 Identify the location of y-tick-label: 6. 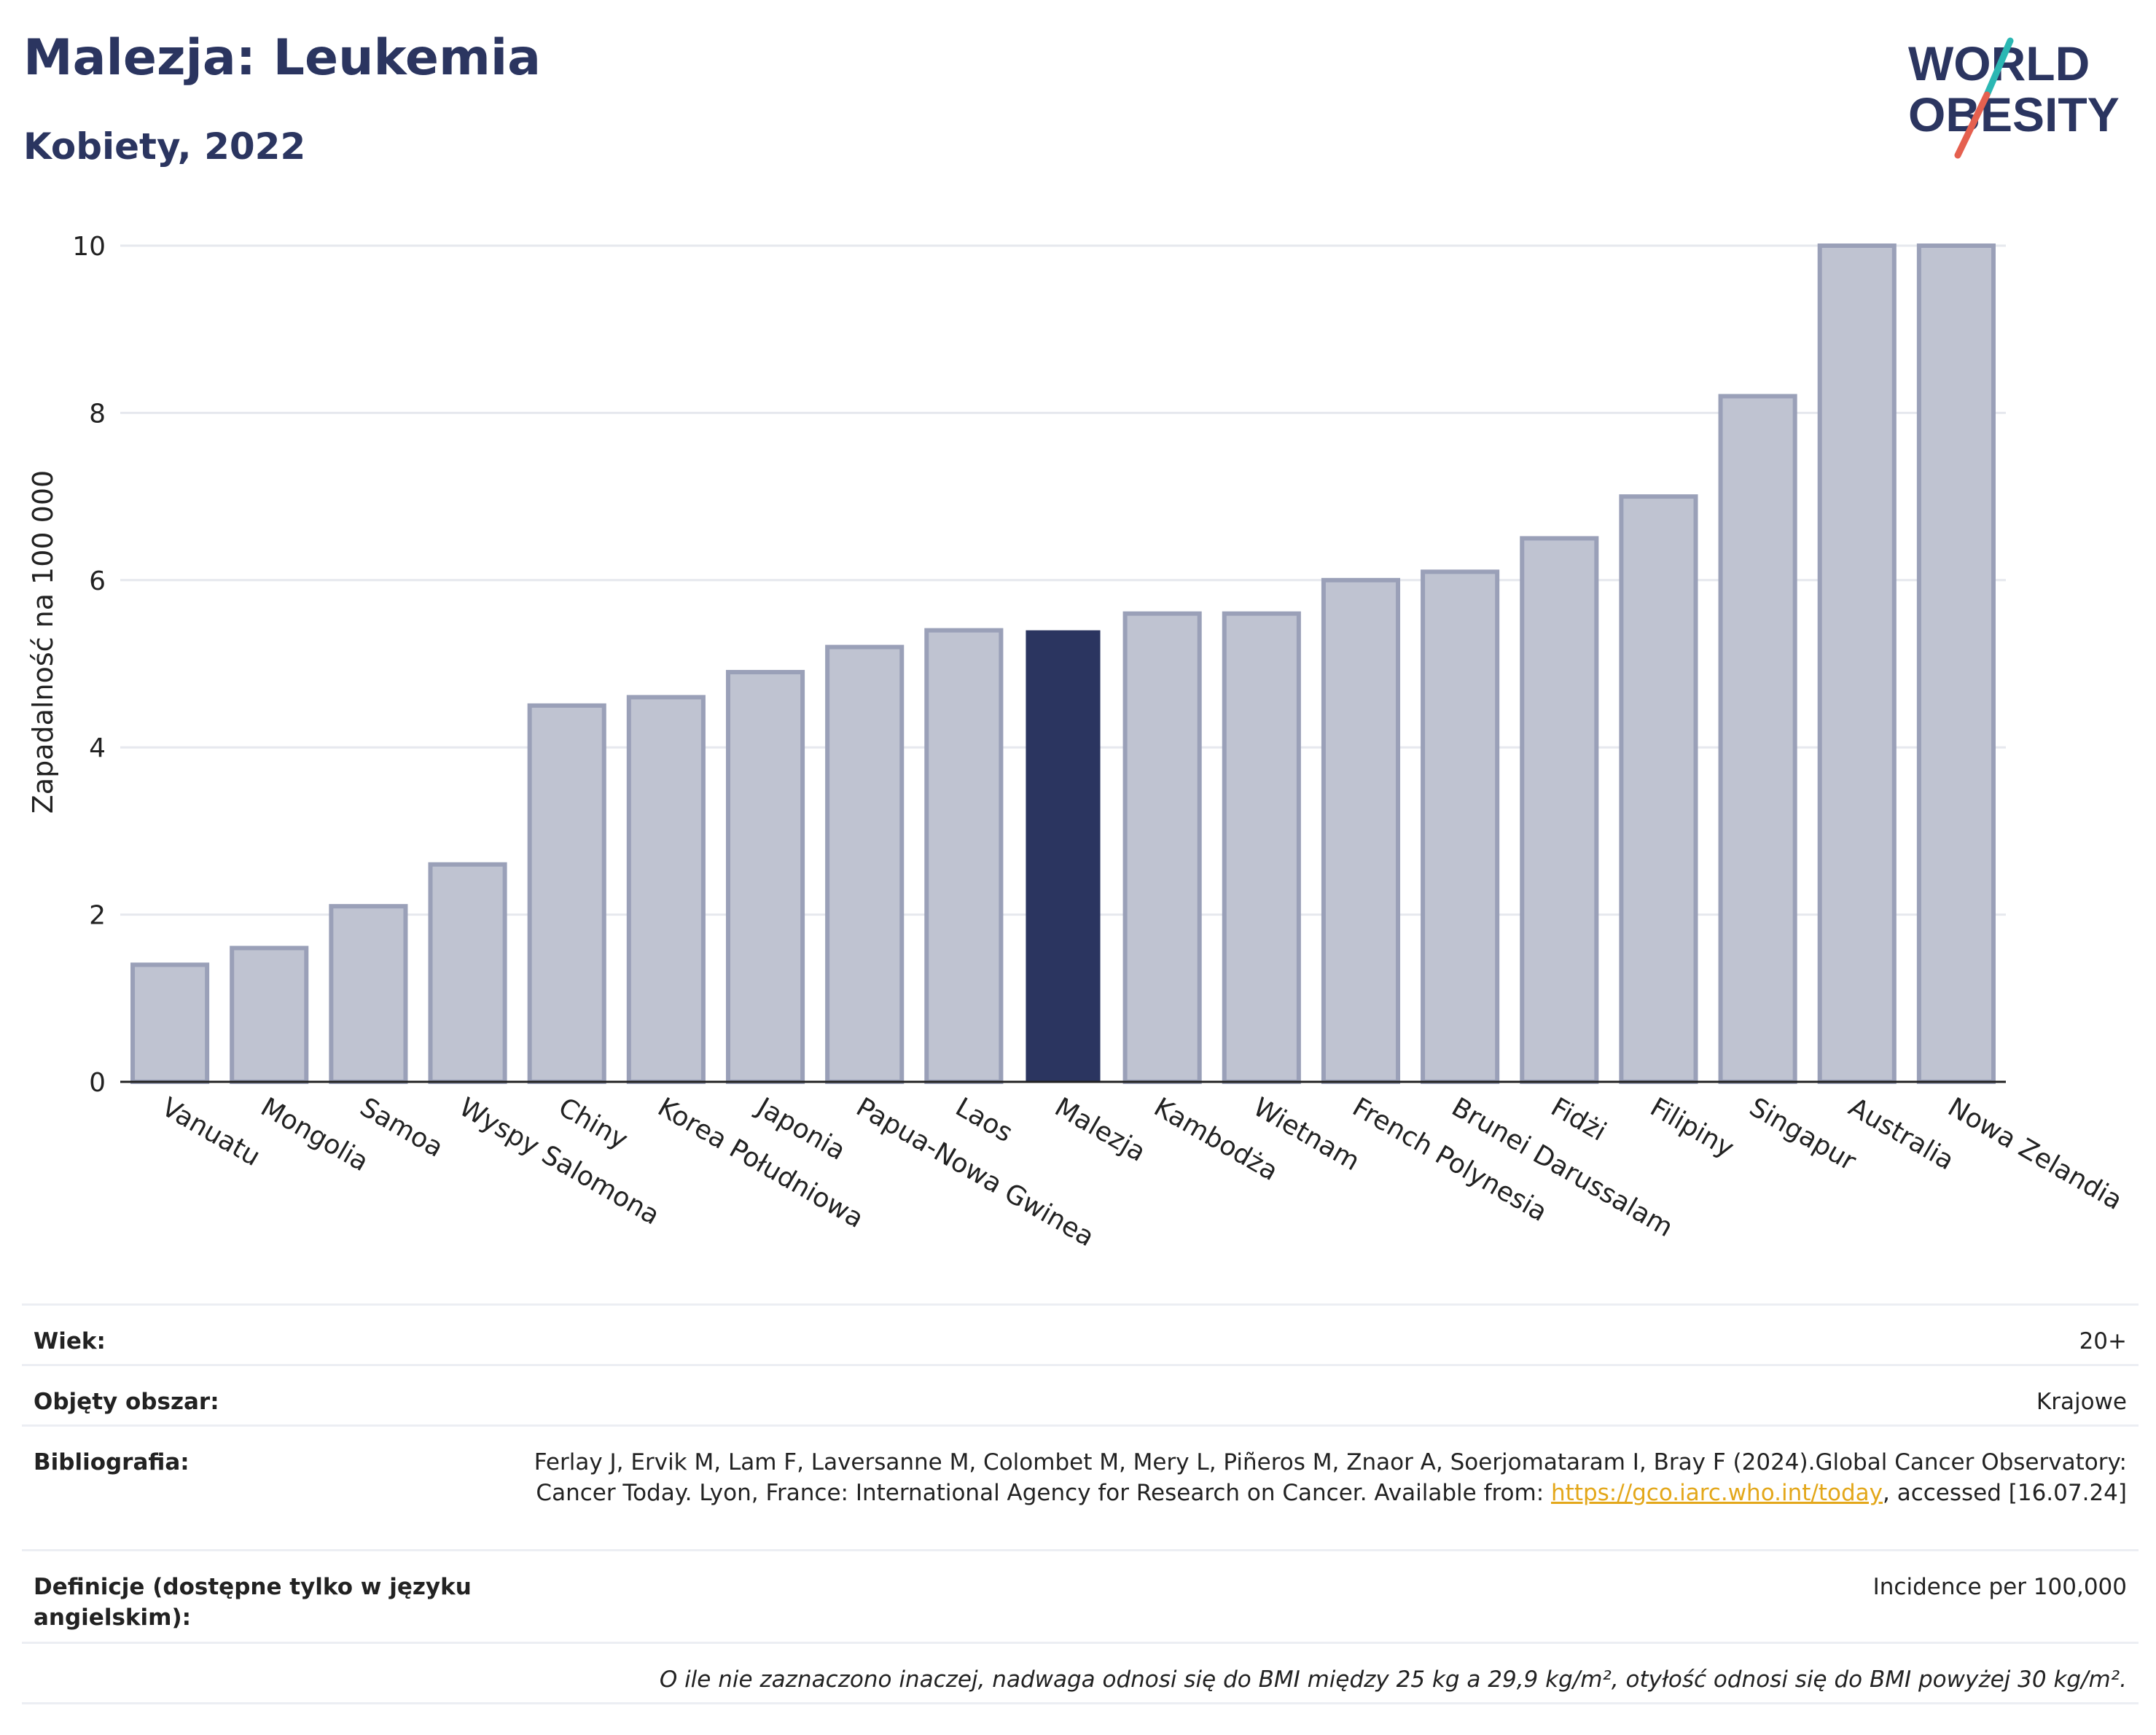
(98, 581).